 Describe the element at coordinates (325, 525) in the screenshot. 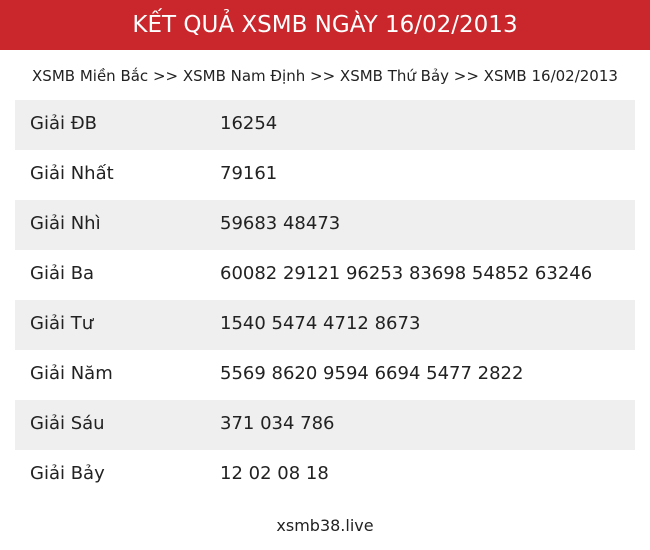

I see `footer: xsmb38.live` at that location.